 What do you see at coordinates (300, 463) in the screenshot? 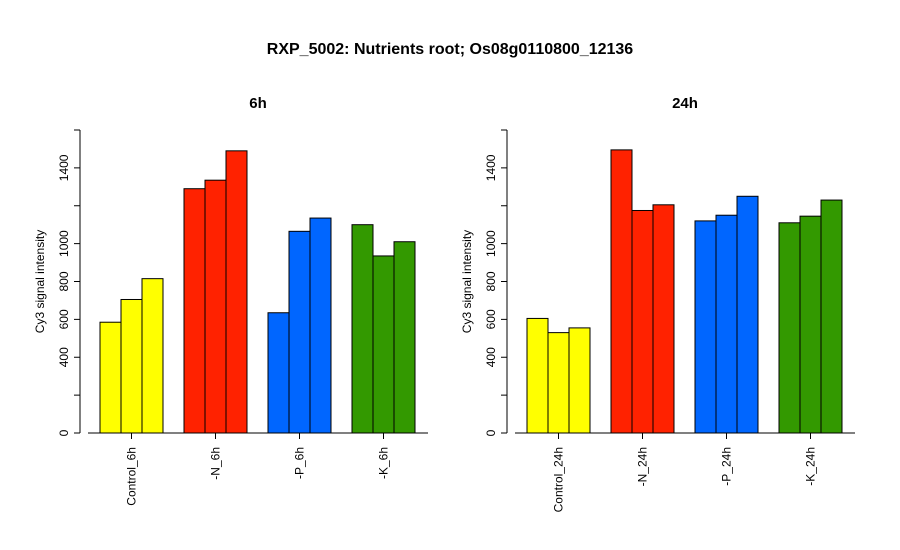
I see `x-tick-label: -P_6h` at bounding box center [300, 463].